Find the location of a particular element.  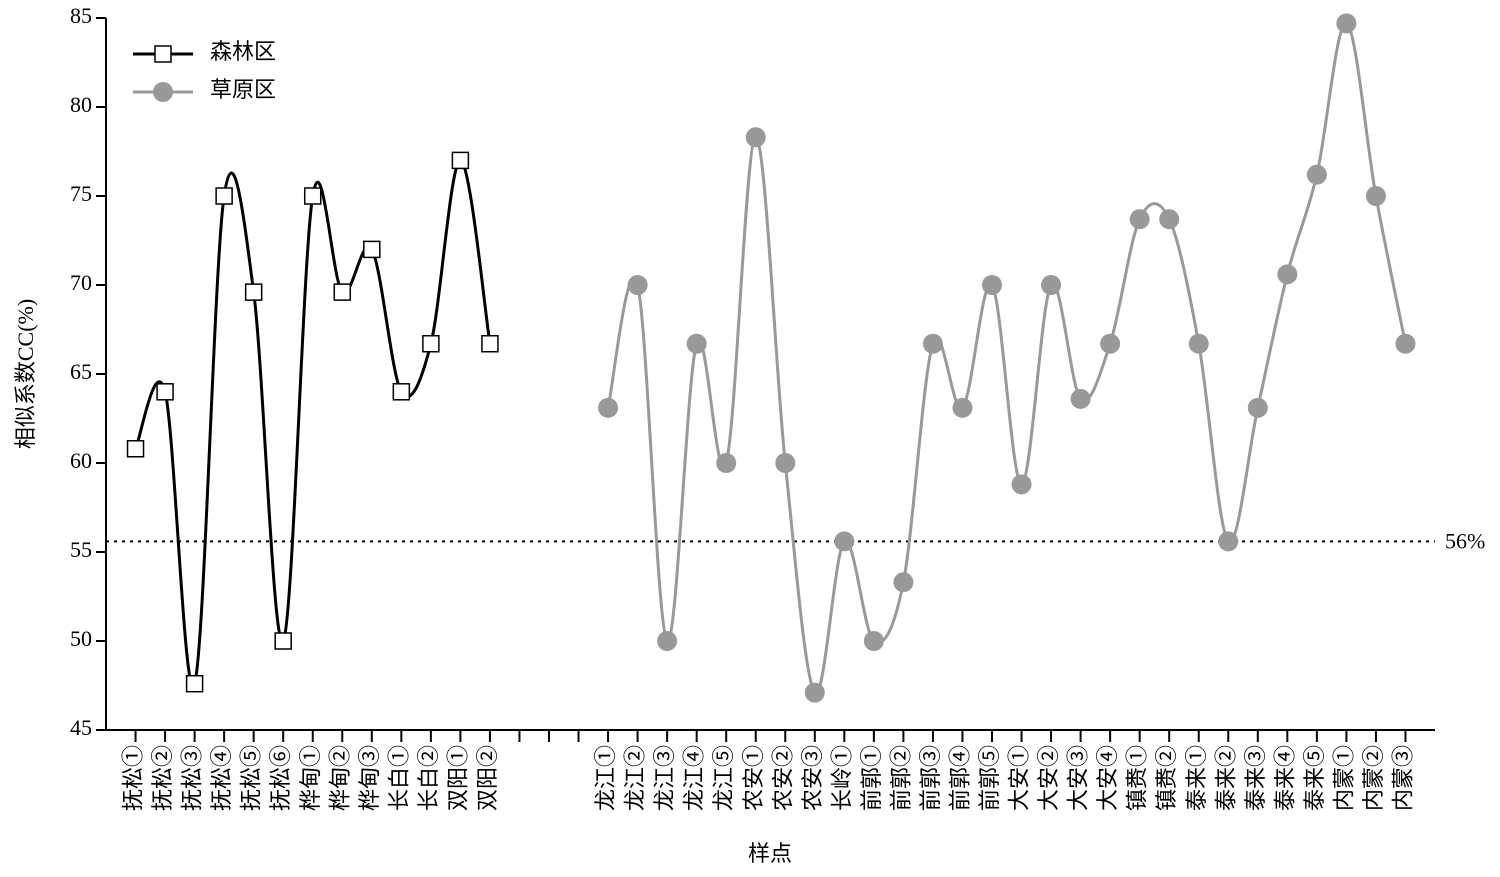

y-tick-label: 50 is located at coordinates (81, 638).